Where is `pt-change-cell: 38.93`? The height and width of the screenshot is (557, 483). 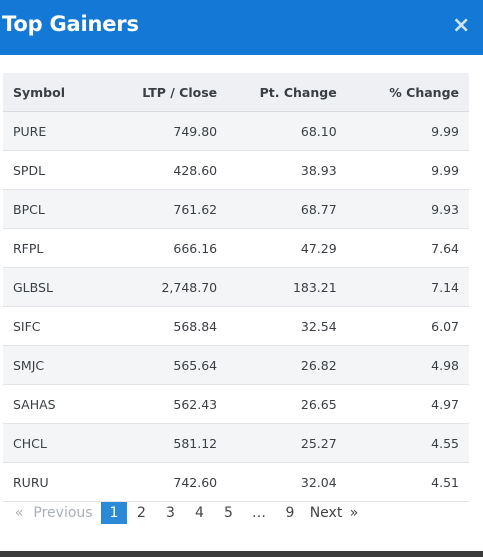 pt-change-cell: 38.93 is located at coordinates (287, 170).